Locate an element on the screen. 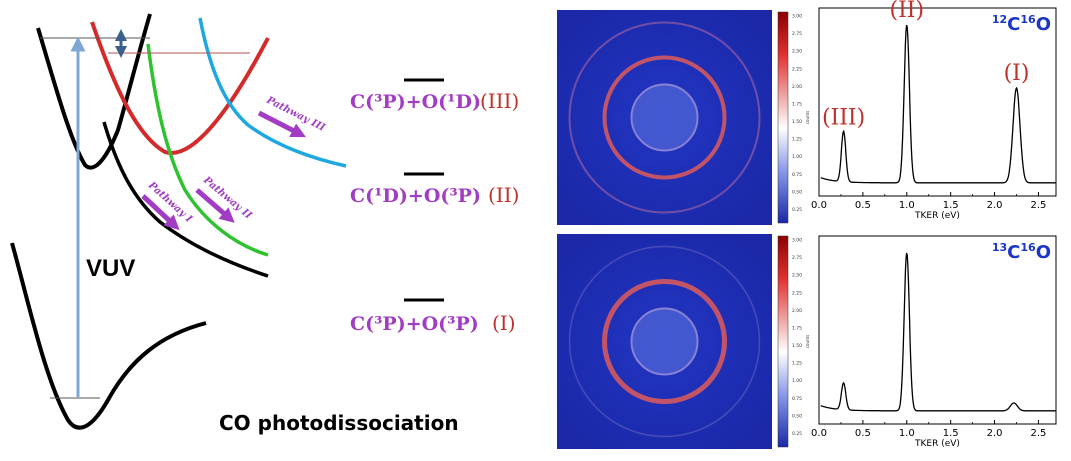 This screenshot has width=1071, height=461. diagram-title: CO photodissociation is located at coordinates (339, 423).